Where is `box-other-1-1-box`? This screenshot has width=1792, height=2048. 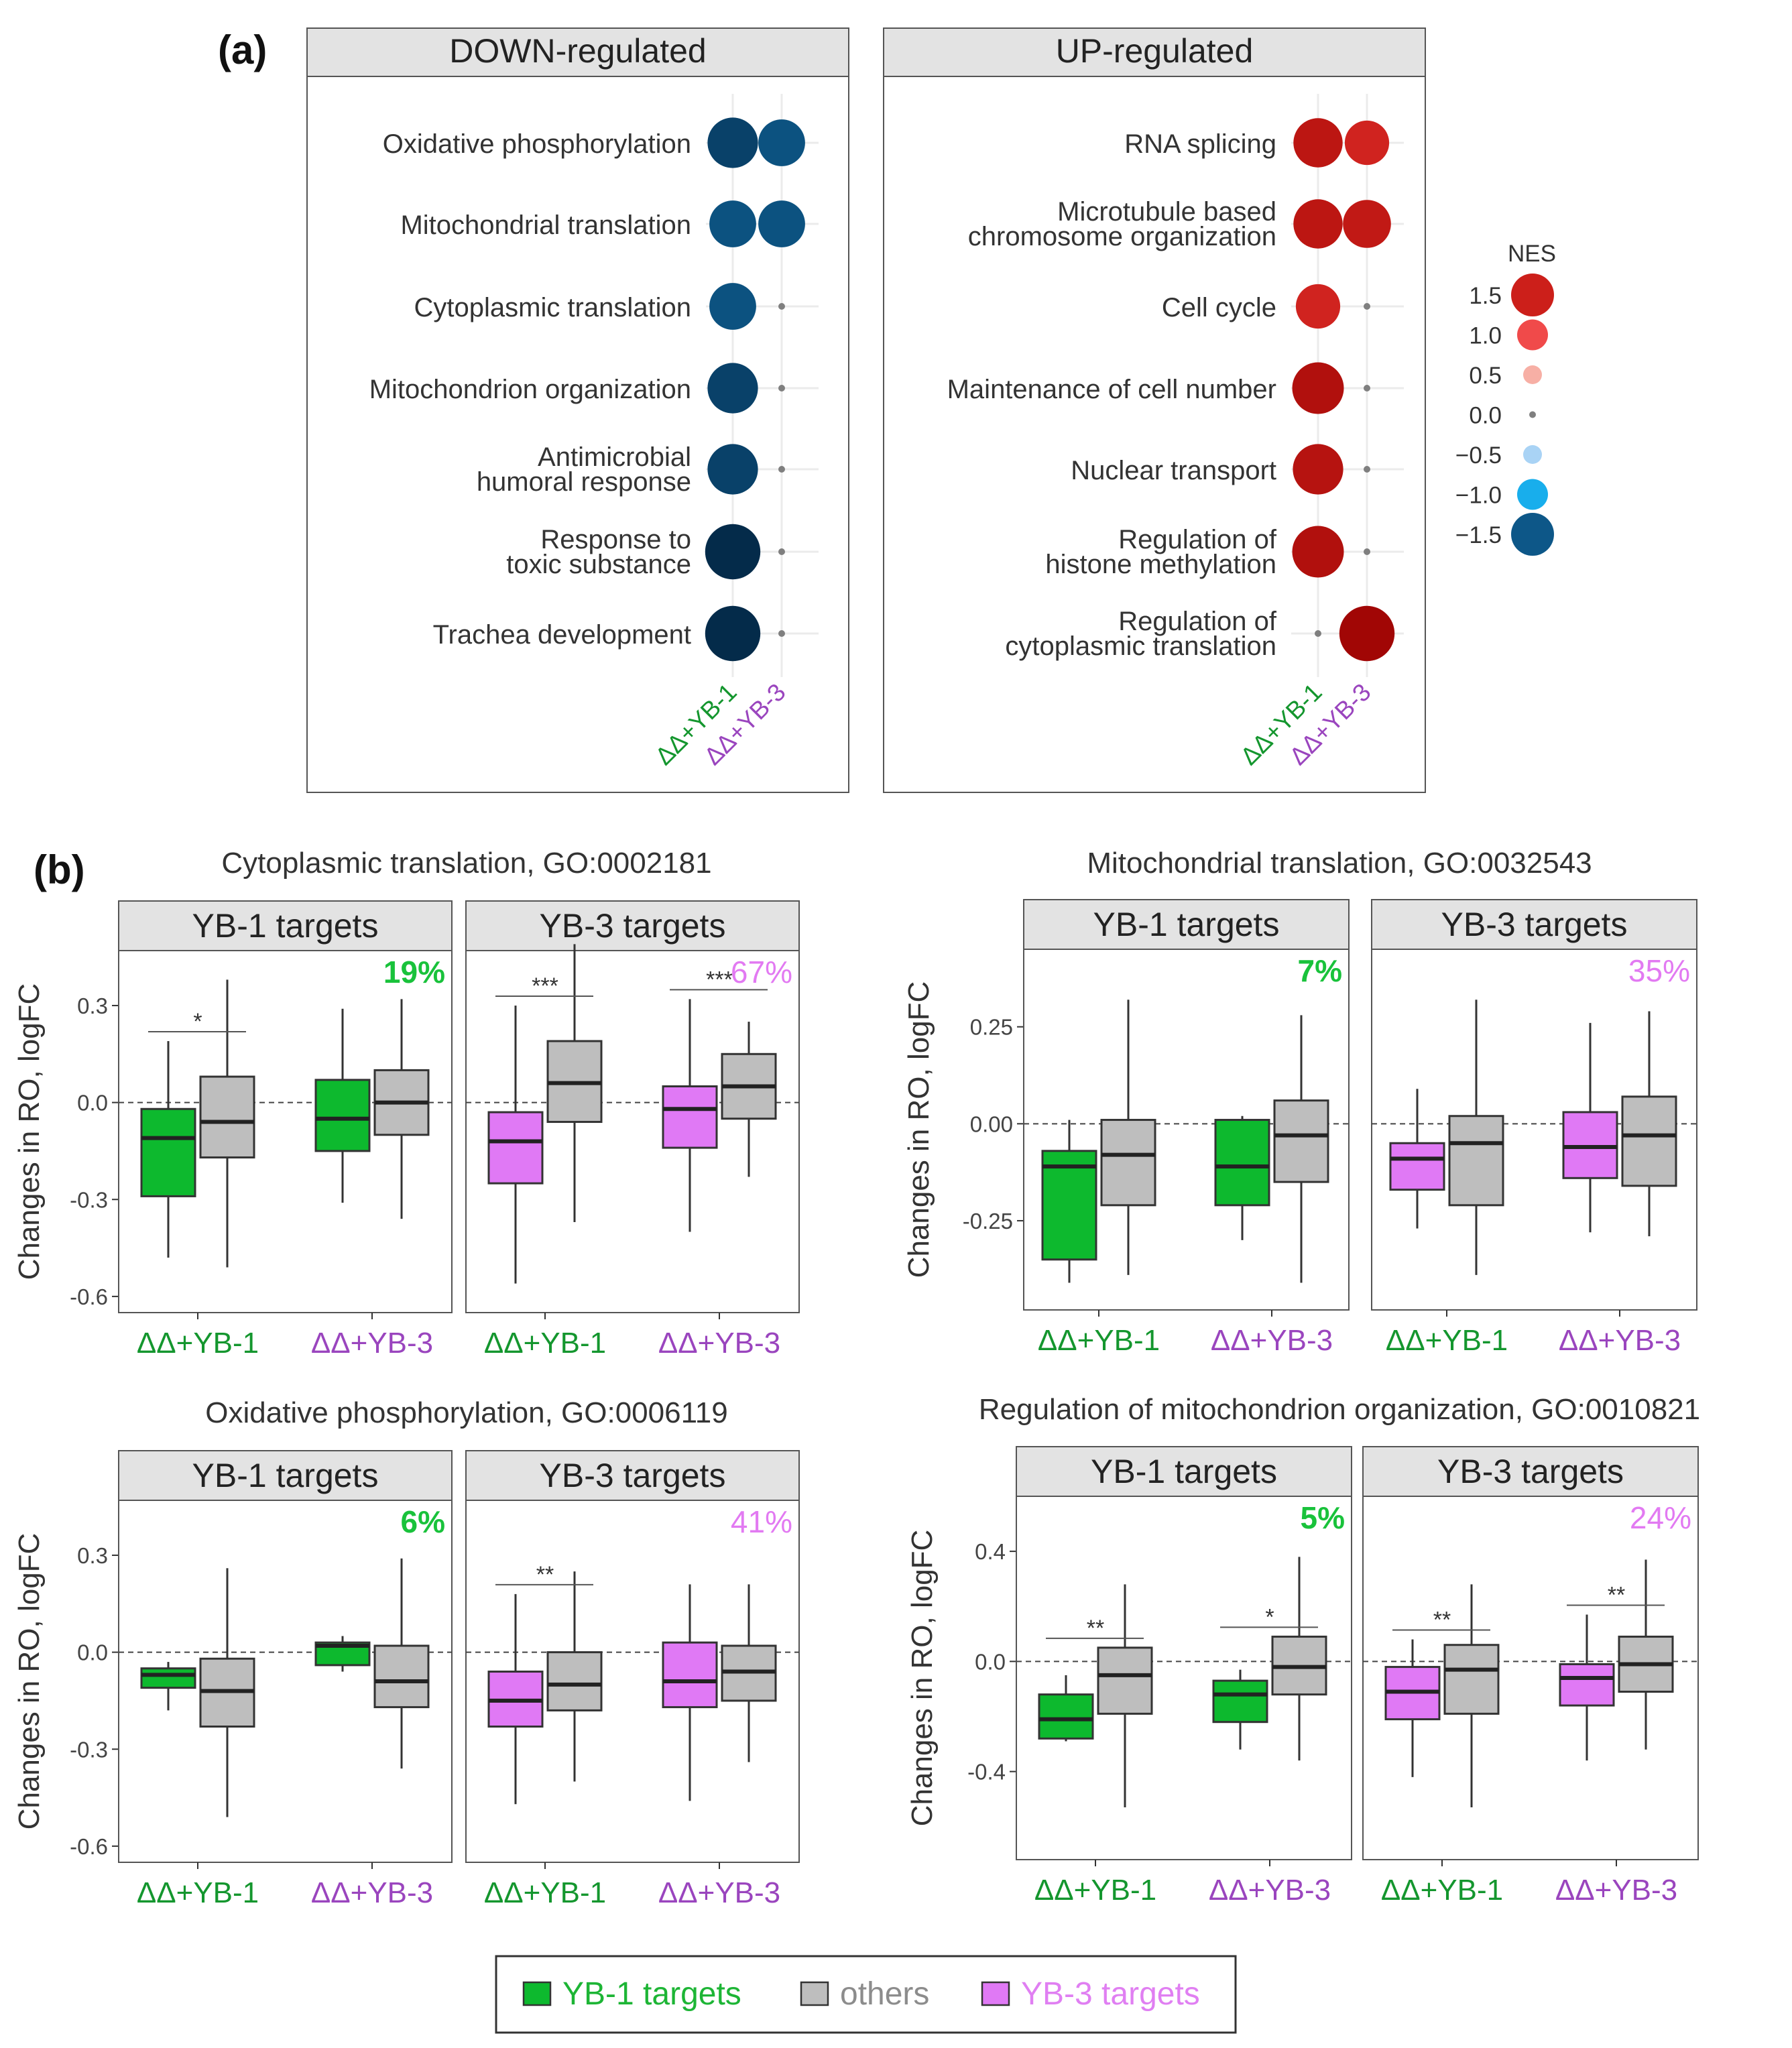
box-other-1-1-box is located at coordinates (1649, 1141).